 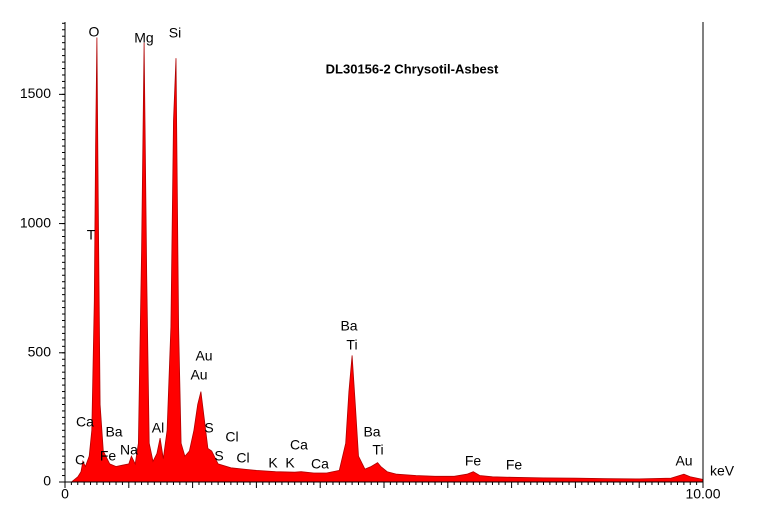 What do you see at coordinates (722, 471) in the screenshot?
I see `x-axis-label: keV` at bounding box center [722, 471].